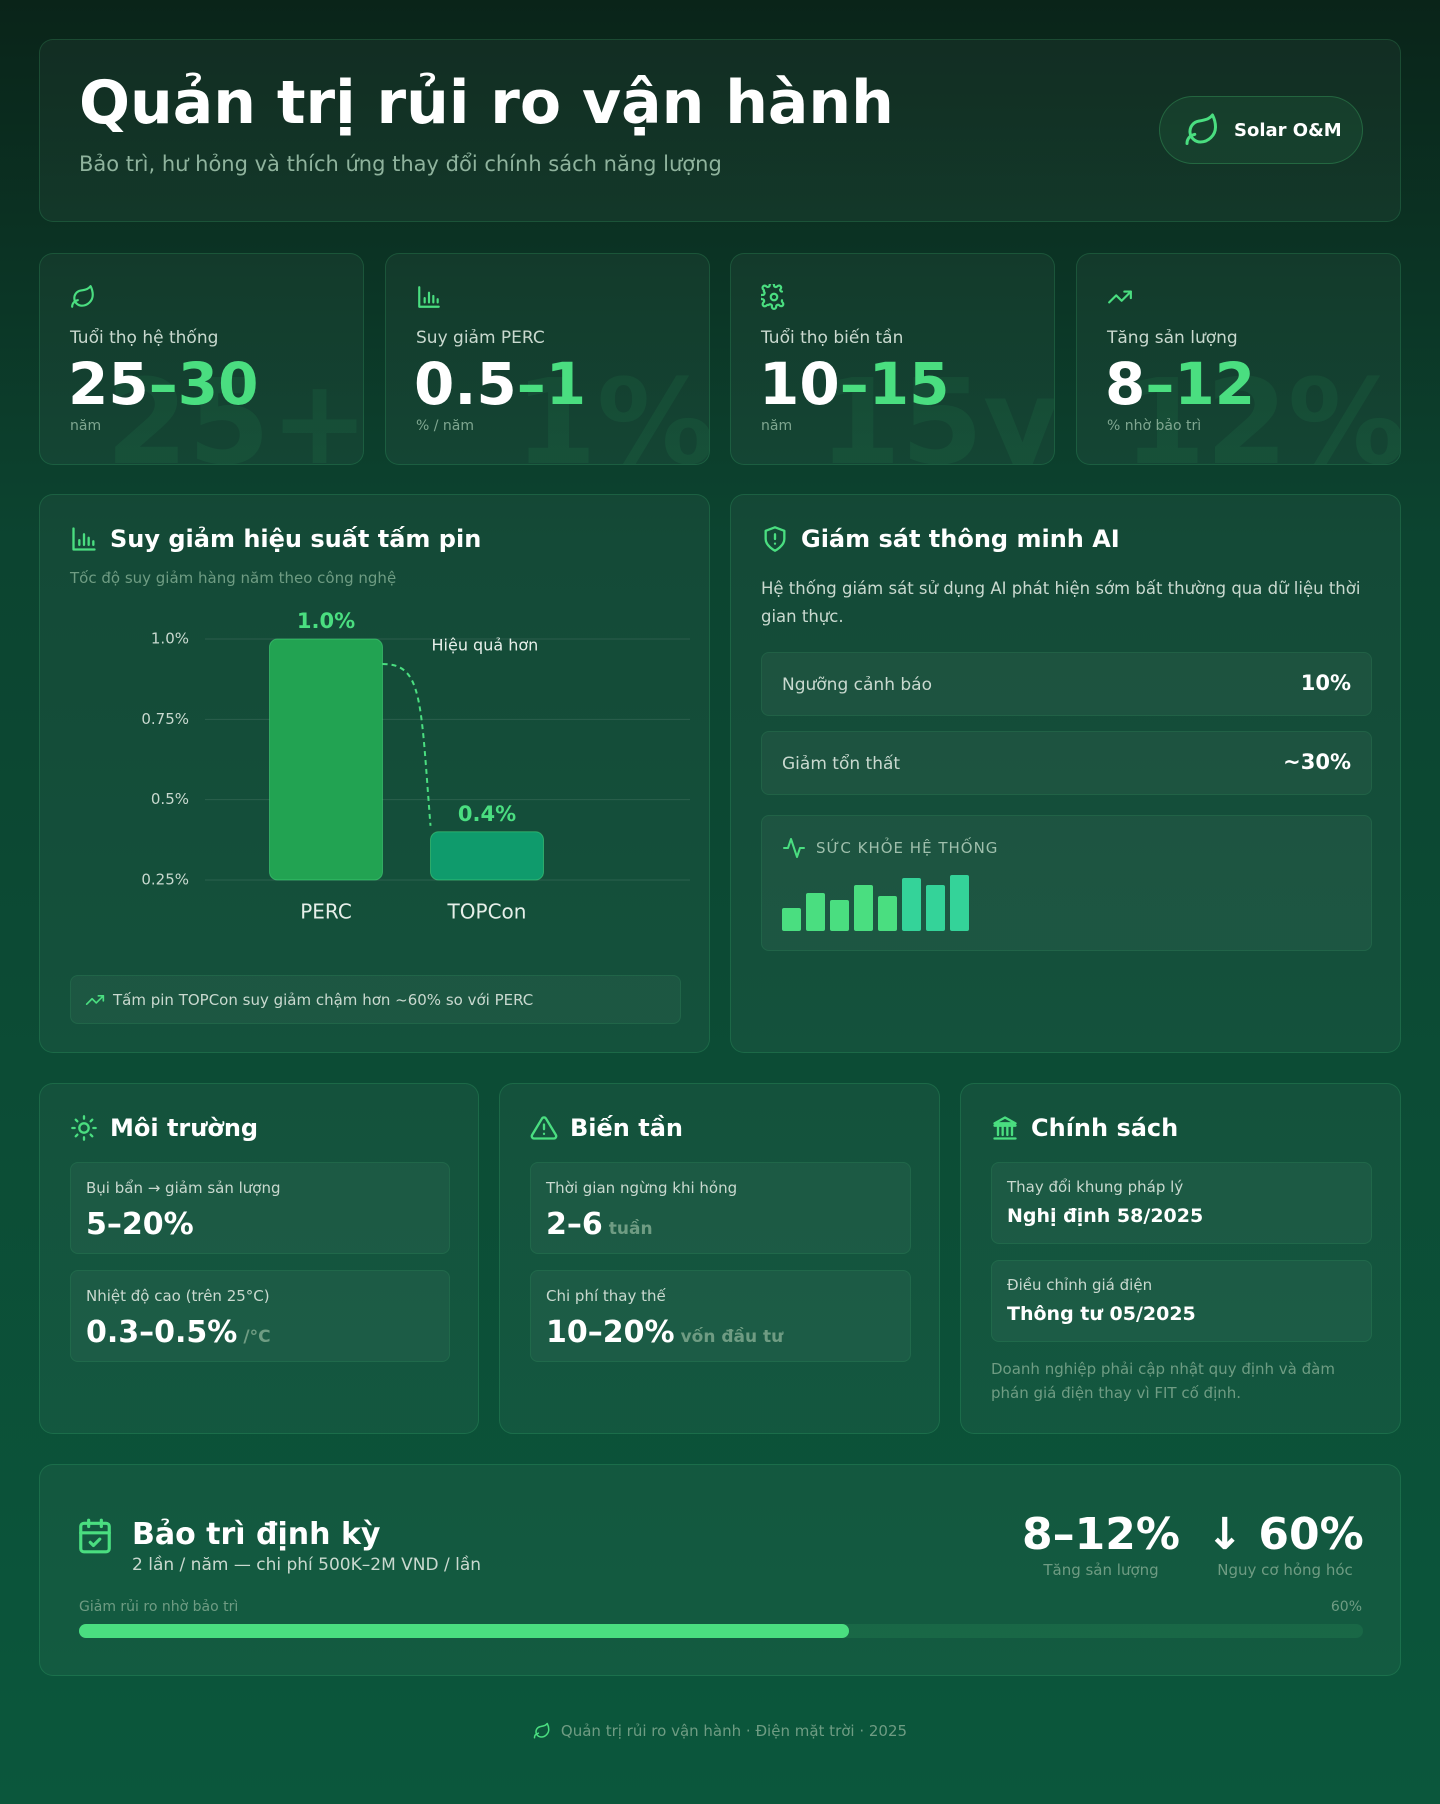 This screenshot has width=1440, height=1804. Describe the element at coordinates (1346, 1607) in the screenshot. I see `progress-value-label: 60%` at that location.